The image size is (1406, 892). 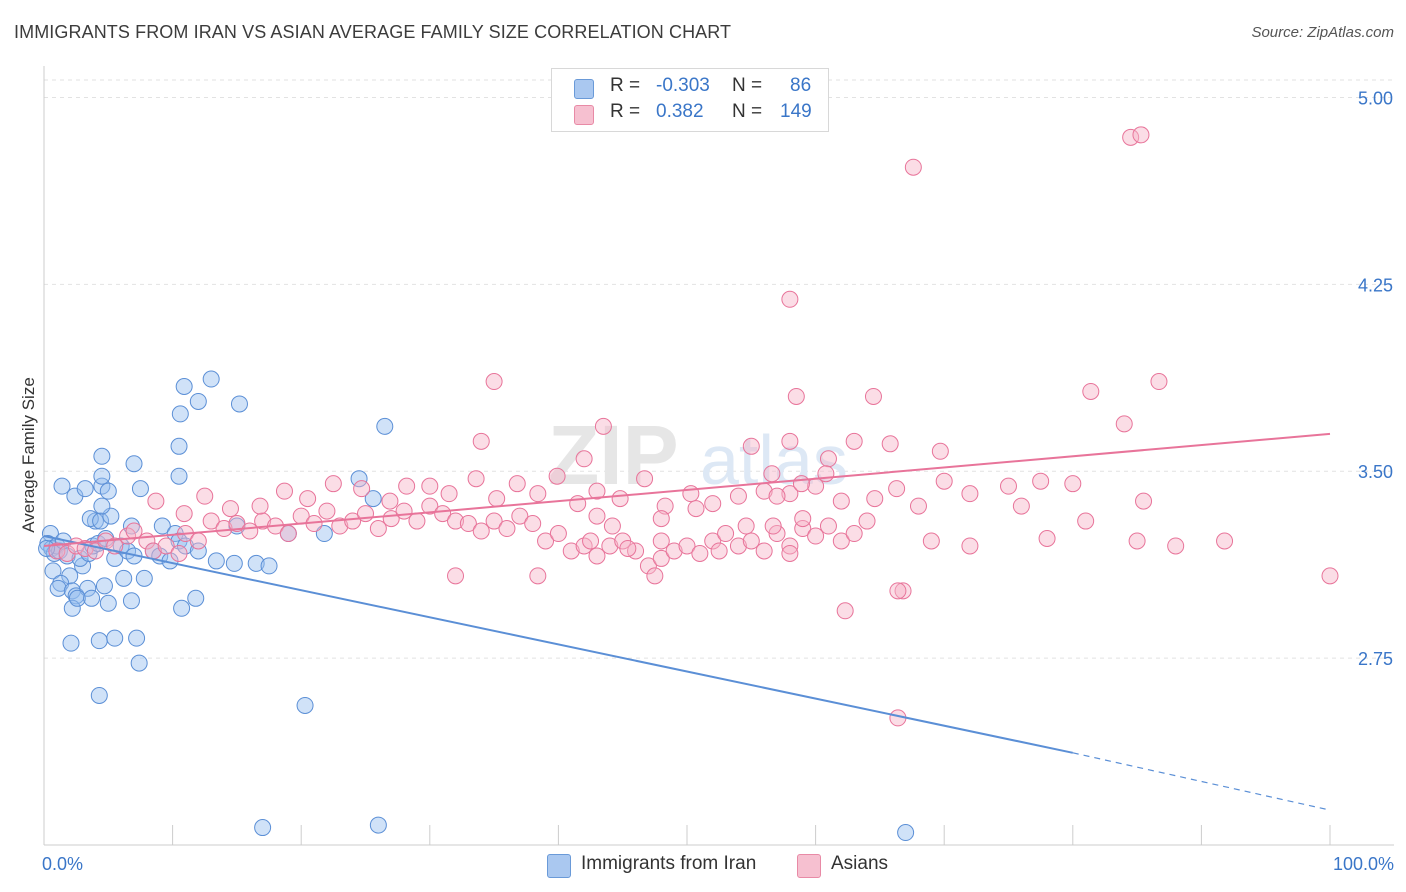 I want to click on y-tick-label: 4.25, so click(x=1375, y=285).